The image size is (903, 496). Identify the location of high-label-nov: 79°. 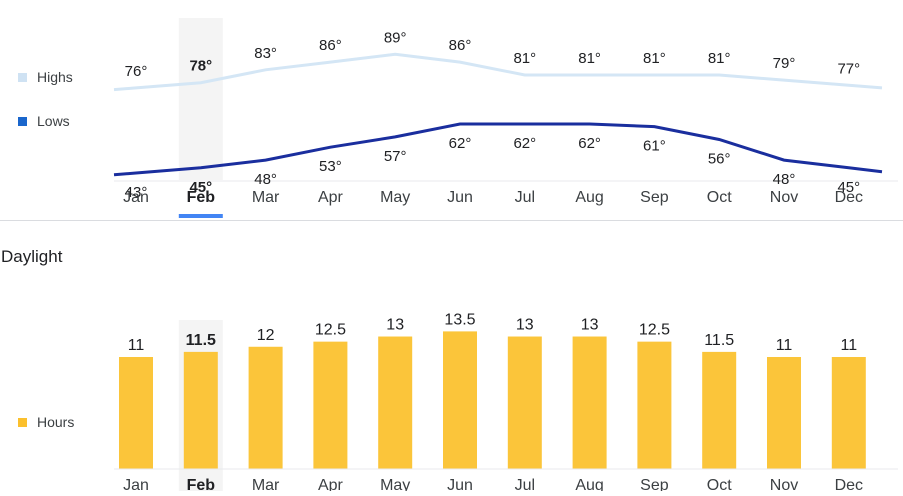
(784, 63).